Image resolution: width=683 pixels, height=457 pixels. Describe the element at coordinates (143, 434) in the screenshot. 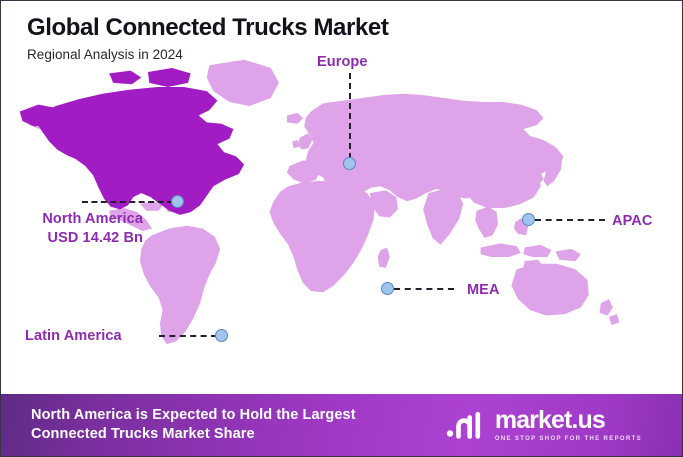

I see `banner-headline-line2: Connected Trucks Market Share` at that location.